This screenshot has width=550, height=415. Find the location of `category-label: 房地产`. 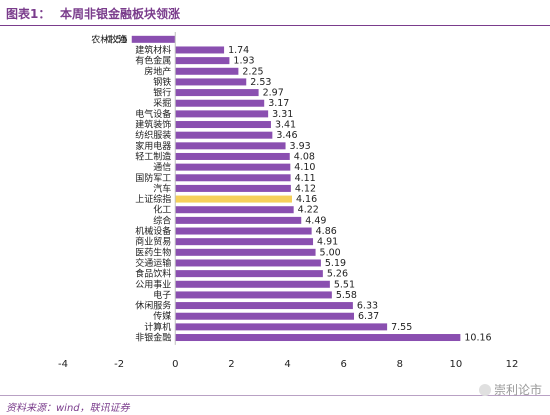

category-label: 房地产 is located at coordinates (157, 71).